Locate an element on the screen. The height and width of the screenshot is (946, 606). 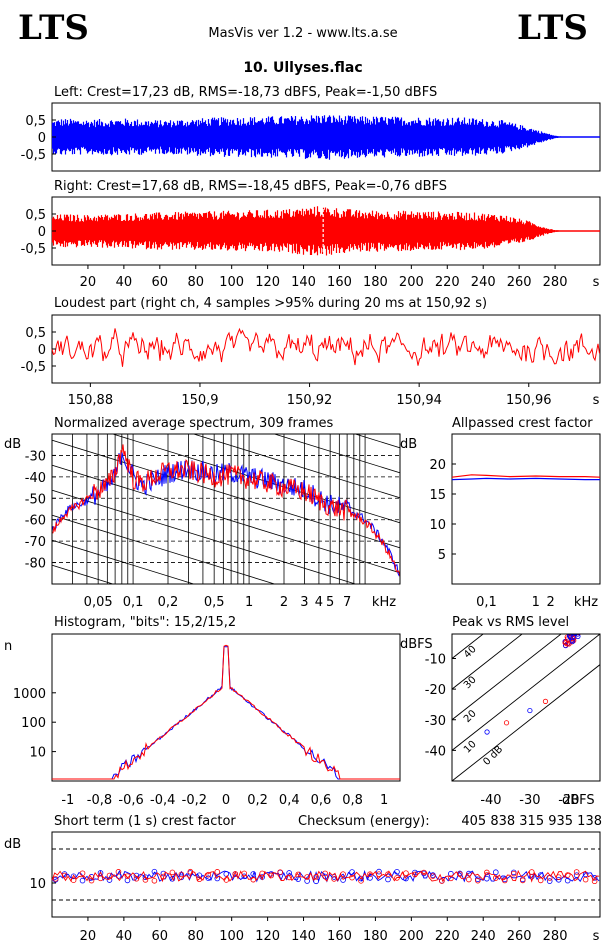
spectrum-ytick-2: -50 is located at coordinates (35, 499).